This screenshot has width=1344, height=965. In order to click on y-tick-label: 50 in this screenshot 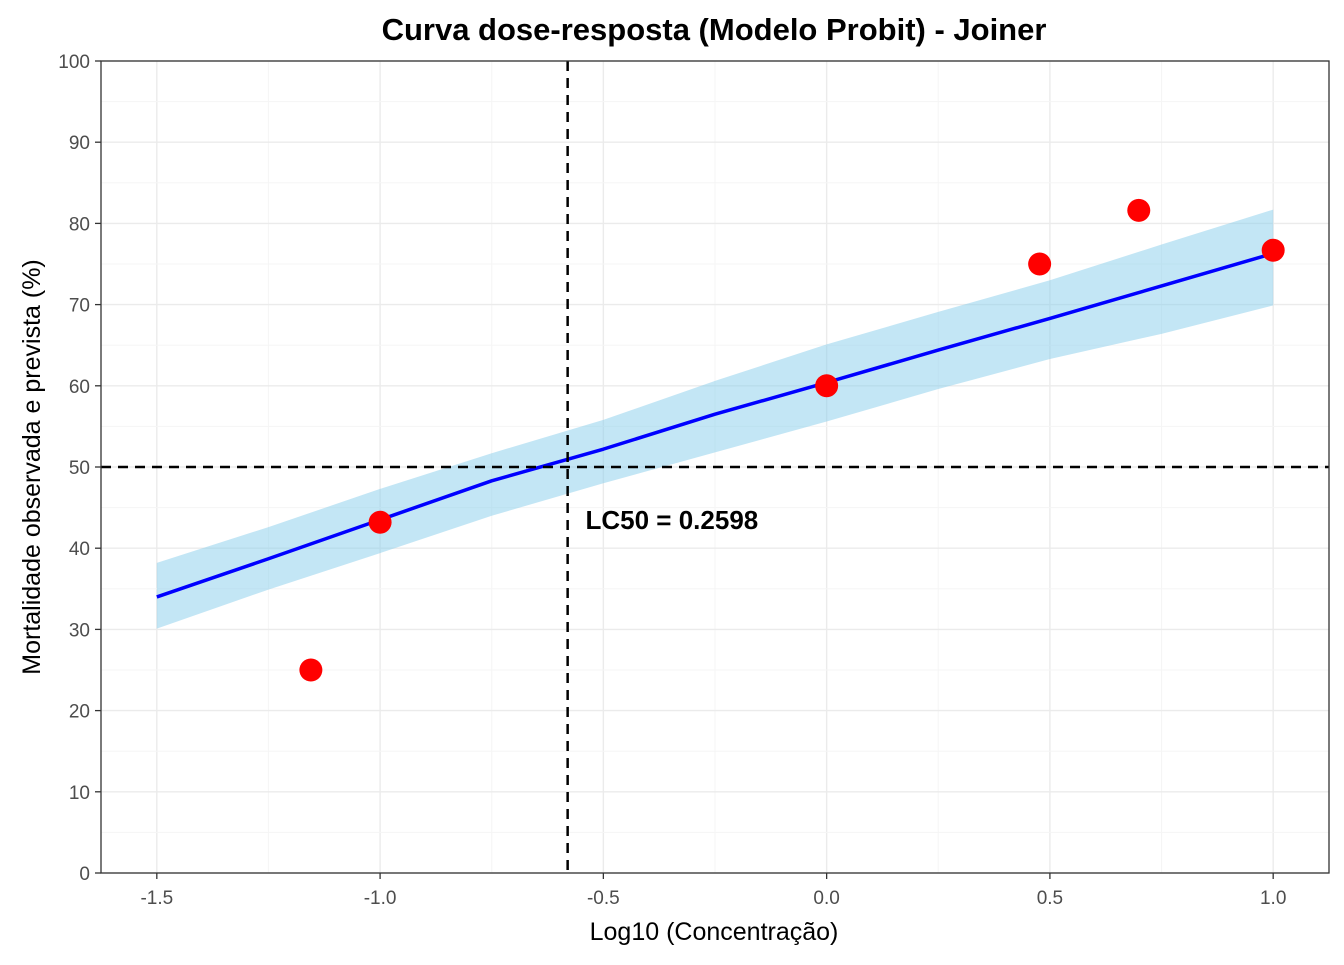, I will do `click(79, 468)`.